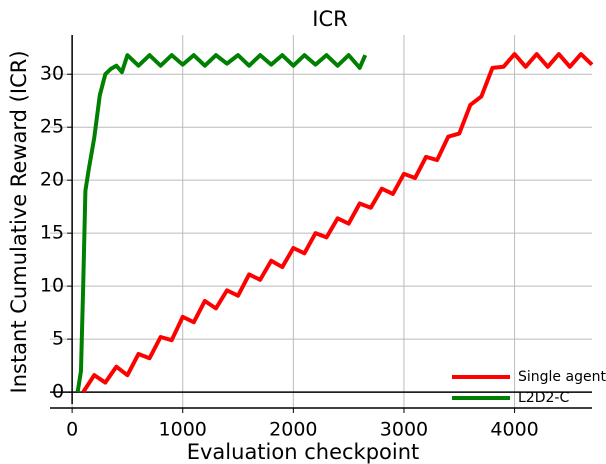 This screenshot has height=464, width=606. What do you see at coordinates (52, 74) in the screenshot?
I see `y-tick-label: 30` at bounding box center [52, 74].